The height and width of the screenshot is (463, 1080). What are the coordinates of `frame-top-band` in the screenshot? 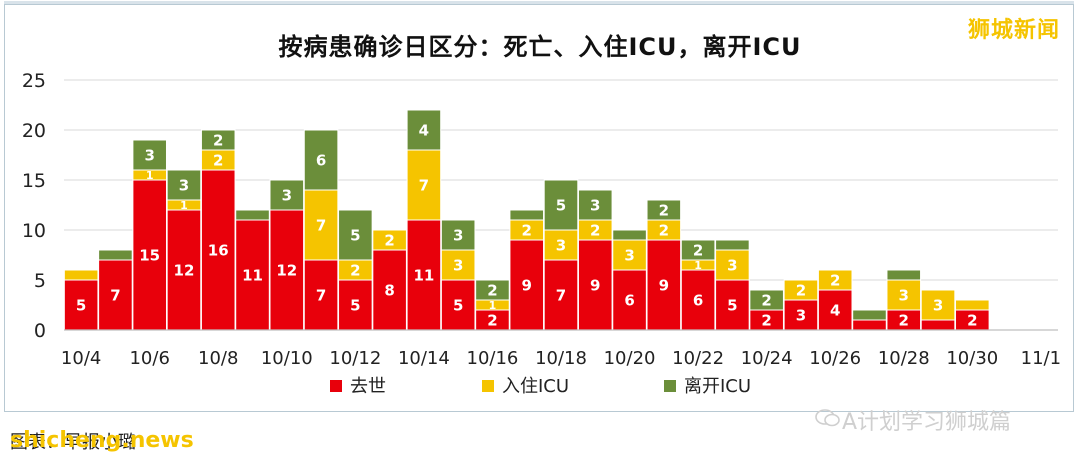 It's located at (539, 2).